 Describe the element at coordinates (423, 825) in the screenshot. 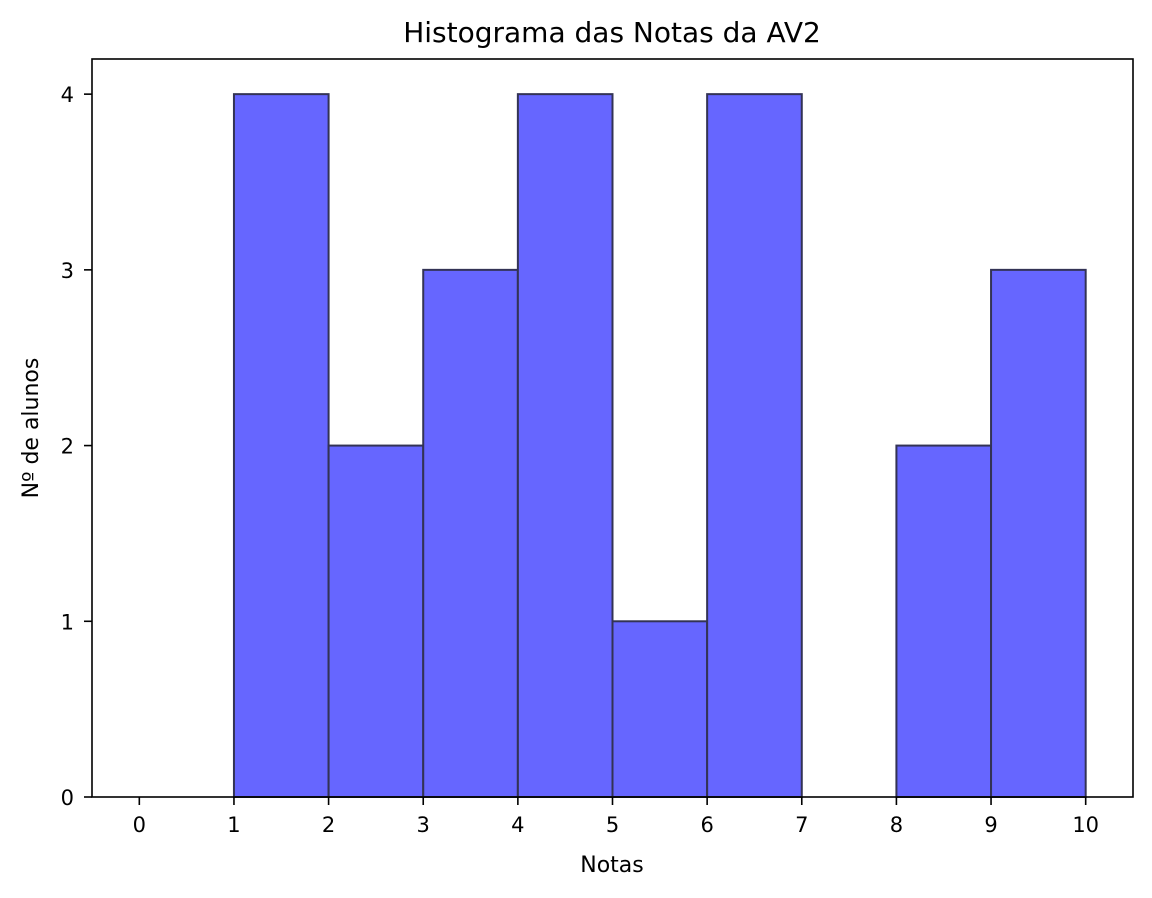

I see `x-tick-label-3: 3` at that location.